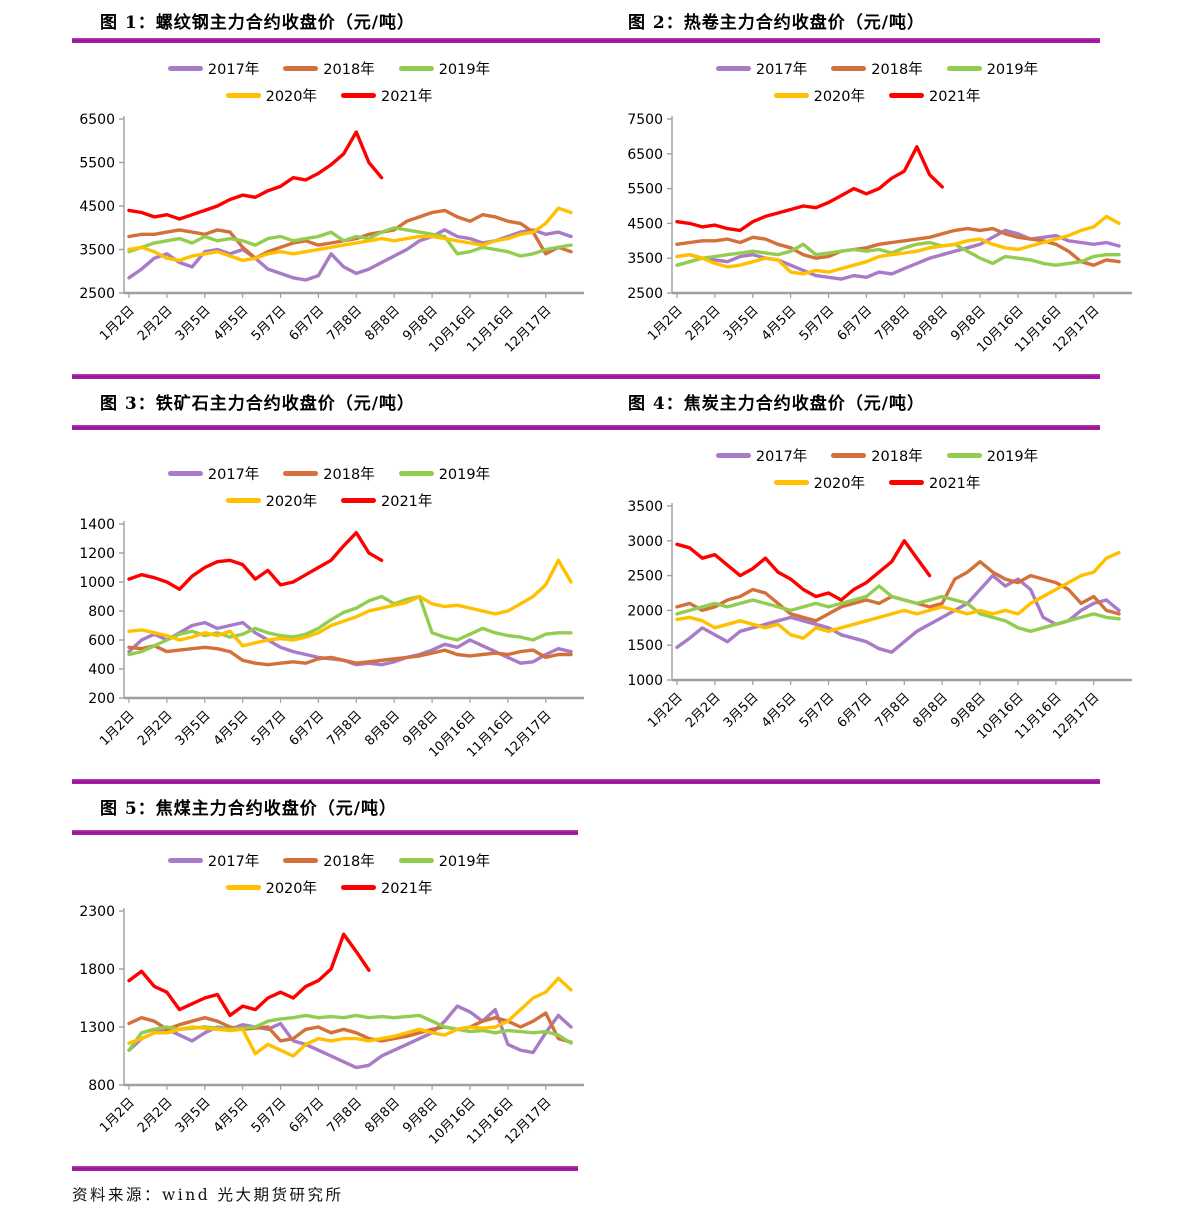 This screenshot has height=1223, width=1191. I want to click on y-tick-label: 3000, so click(645, 542).